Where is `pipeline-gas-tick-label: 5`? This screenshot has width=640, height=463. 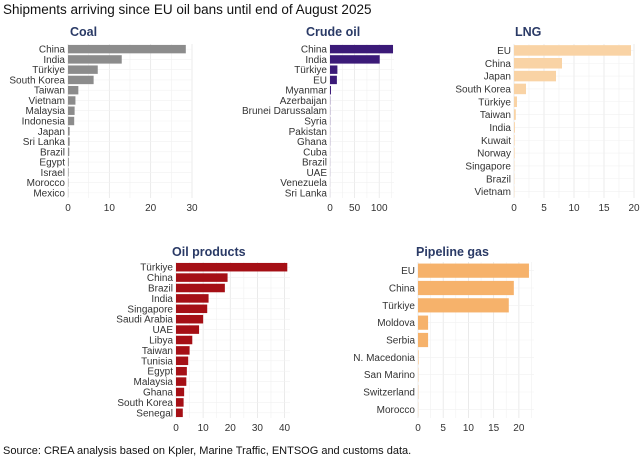
pipeline-gas-tick-label: 5 is located at coordinates (443, 428).